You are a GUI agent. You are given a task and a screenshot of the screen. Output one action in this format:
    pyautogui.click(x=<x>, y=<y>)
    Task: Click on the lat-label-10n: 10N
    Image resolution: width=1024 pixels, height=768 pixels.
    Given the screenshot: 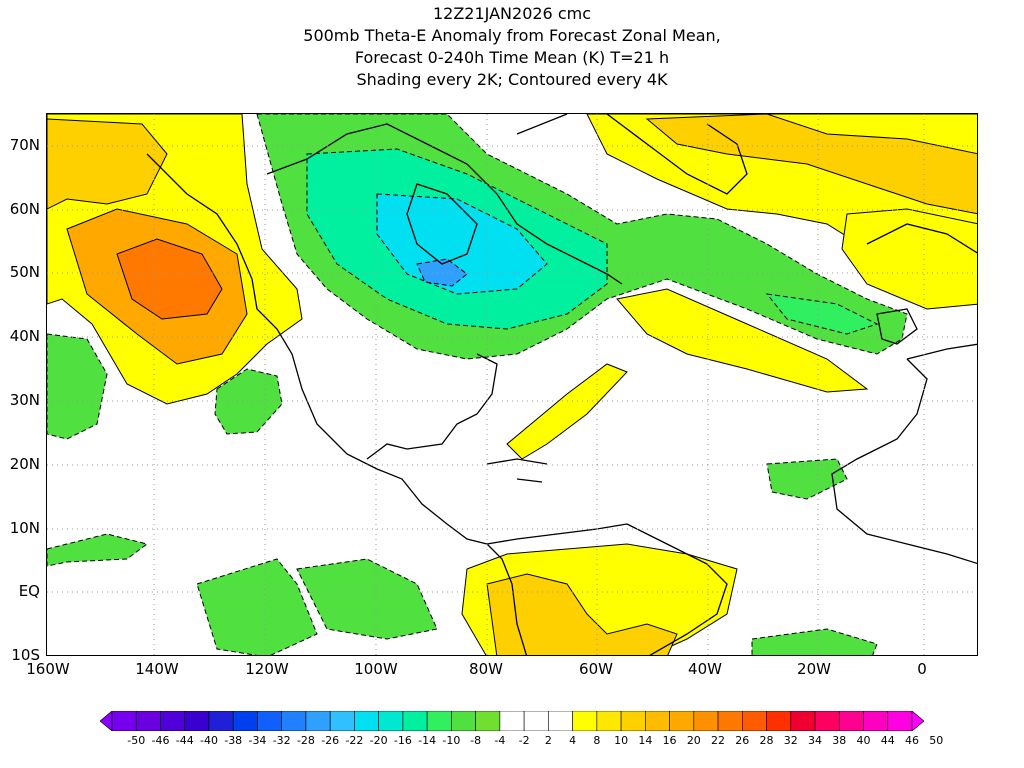 What is the action you would take?
    pyautogui.click(x=24, y=528)
    